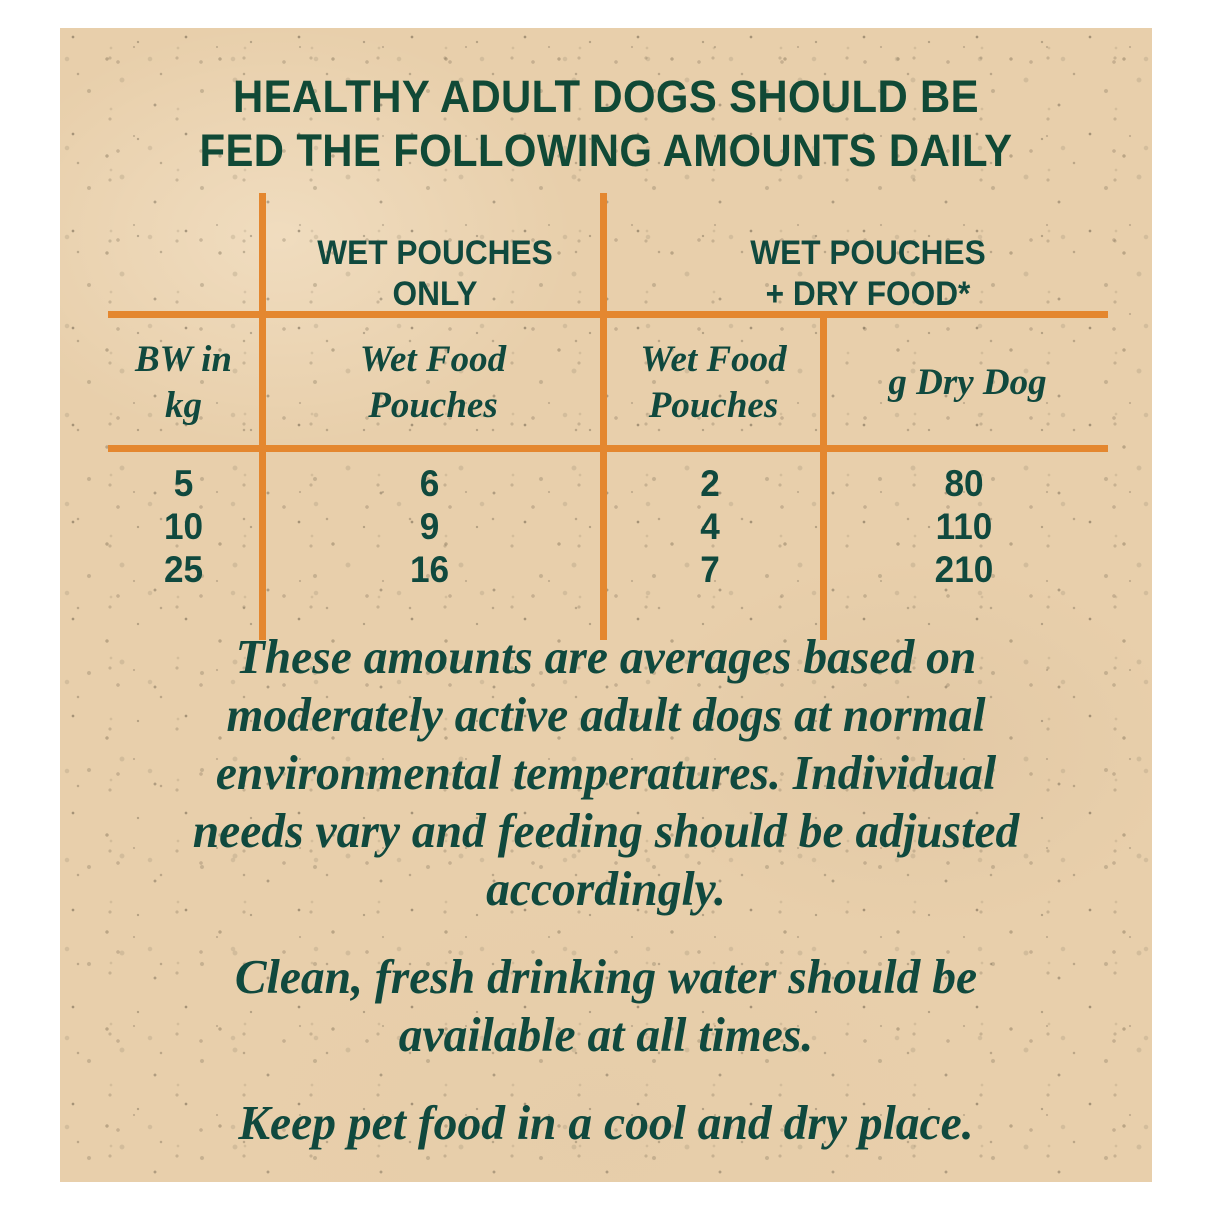 The width and height of the screenshot is (1214, 1214). I want to click on page-title-line-1: HEALTHY ADULT DOGS SHOULD BE, so click(606, 96).